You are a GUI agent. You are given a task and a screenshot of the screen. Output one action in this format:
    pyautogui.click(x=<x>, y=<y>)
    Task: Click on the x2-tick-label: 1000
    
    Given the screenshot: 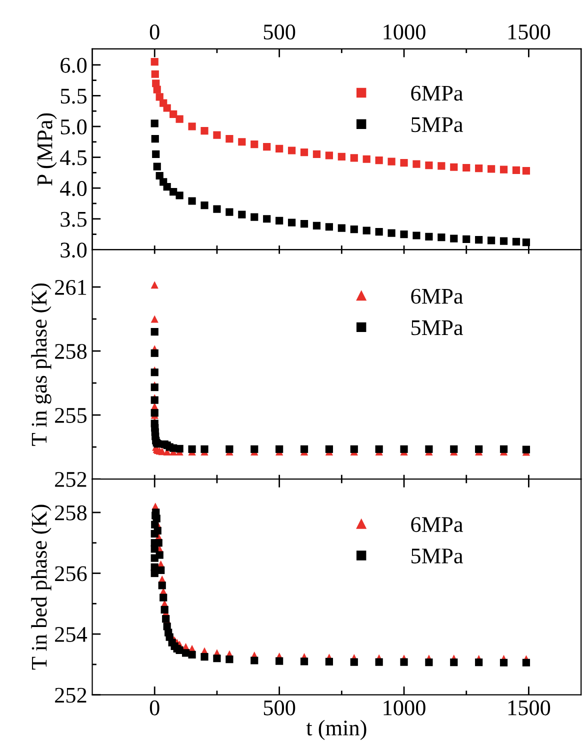 What is the action you would take?
    pyautogui.click(x=405, y=32)
    